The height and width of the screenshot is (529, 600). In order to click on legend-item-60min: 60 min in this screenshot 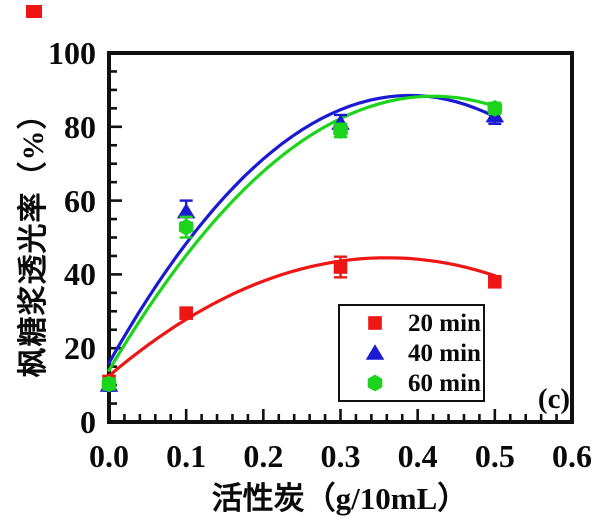, I will do `click(411, 383)`.